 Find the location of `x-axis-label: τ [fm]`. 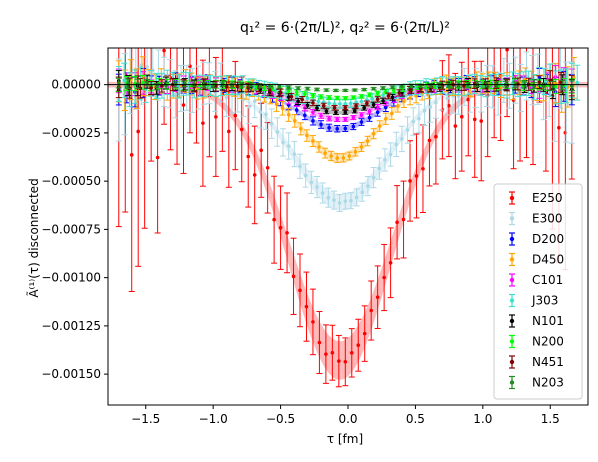

x-axis-label: τ [fm] is located at coordinates (345, 439).